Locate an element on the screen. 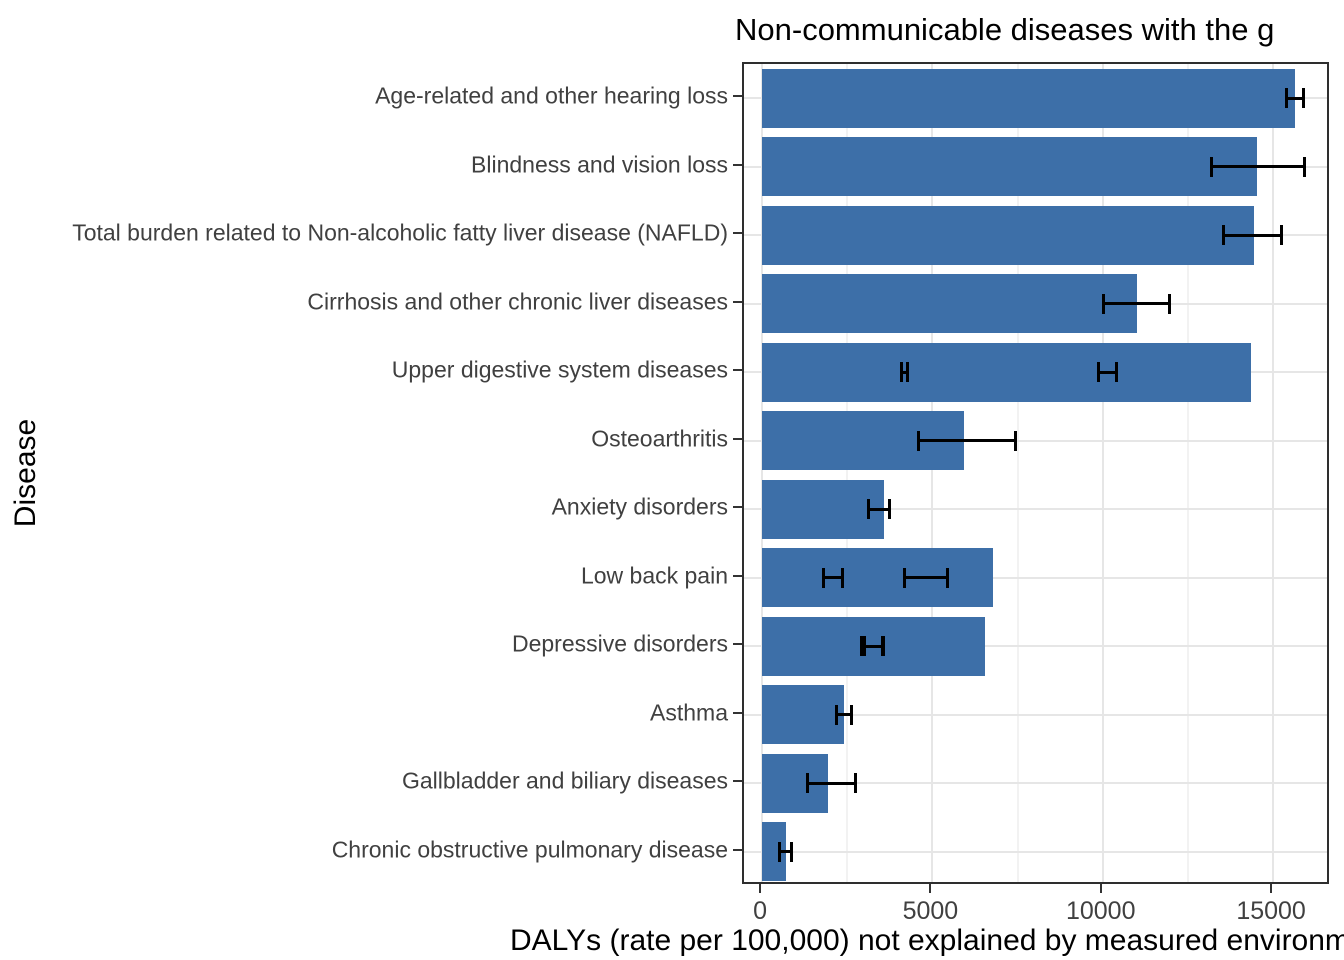 The height and width of the screenshot is (960, 1344). category-label: Anxiety disorders is located at coordinates (639, 506).